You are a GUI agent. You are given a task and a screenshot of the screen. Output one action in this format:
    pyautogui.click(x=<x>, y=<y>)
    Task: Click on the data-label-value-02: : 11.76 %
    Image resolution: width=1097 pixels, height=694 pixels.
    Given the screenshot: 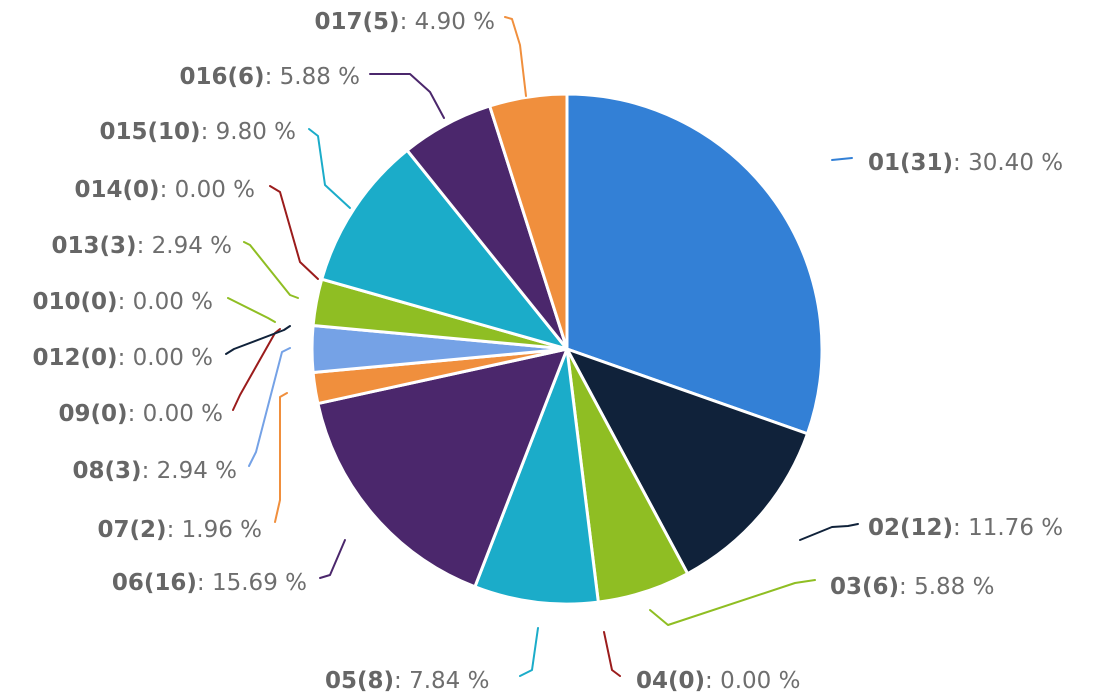 What is the action you would take?
    pyautogui.click(x=1008, y=528)
    